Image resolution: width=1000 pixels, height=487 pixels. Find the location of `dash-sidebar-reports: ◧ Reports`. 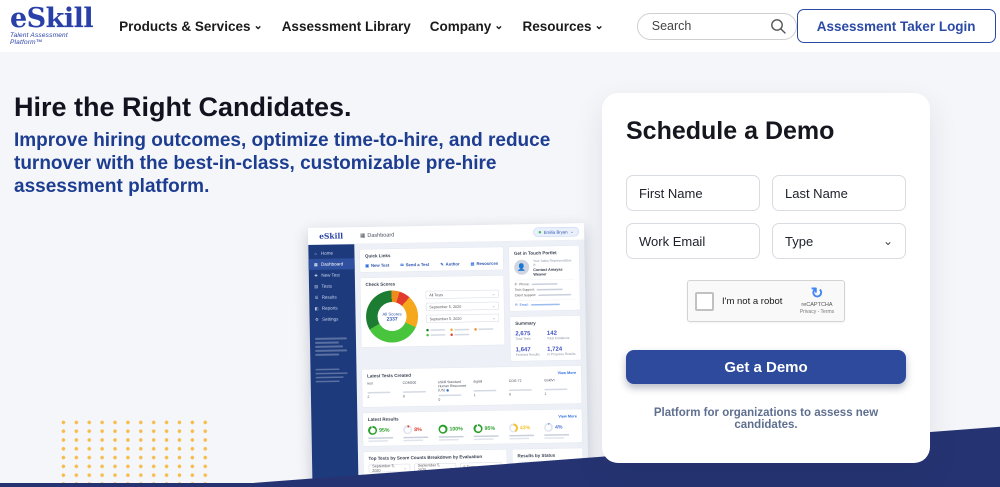

dash-sidebar-reports: ◧ Reports is located at coordinates (332, 308).